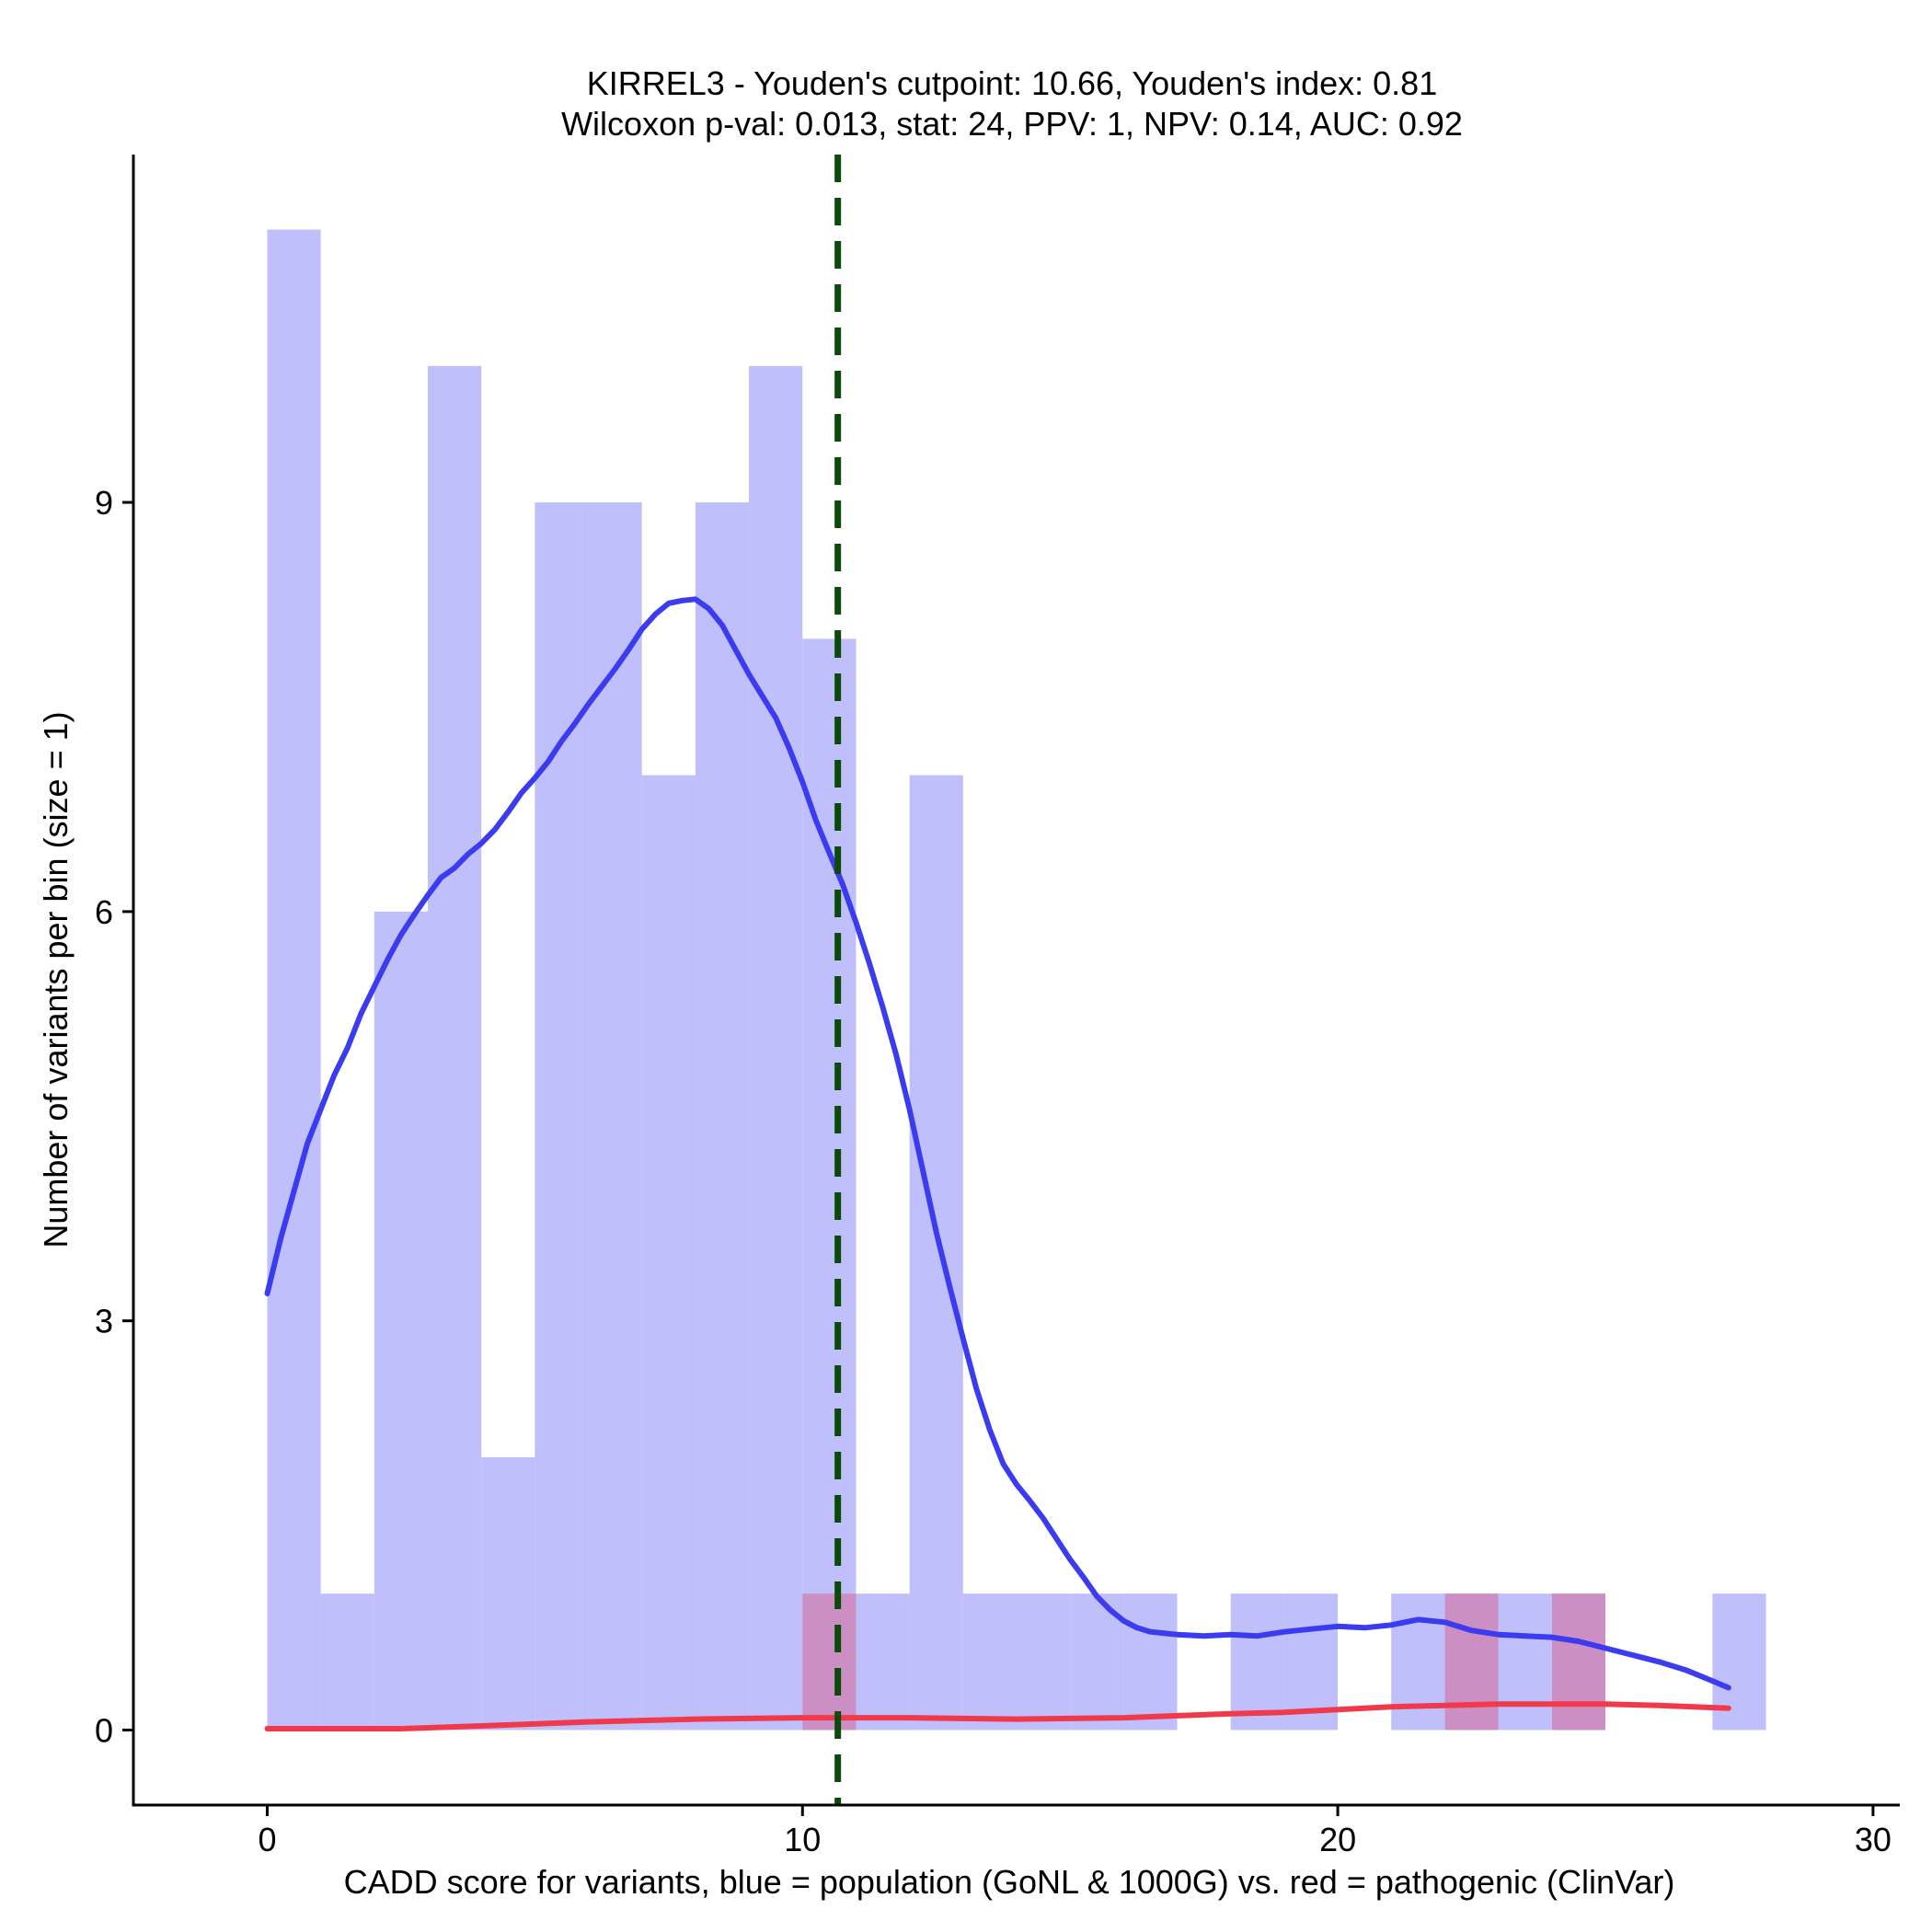 The height and width of the screenshot is (1932, 1932). Describe the element at coordinates (56, 979) in the screenshot. I see `y-axis-label: Number of variants per bin (size = 1)` at that location.